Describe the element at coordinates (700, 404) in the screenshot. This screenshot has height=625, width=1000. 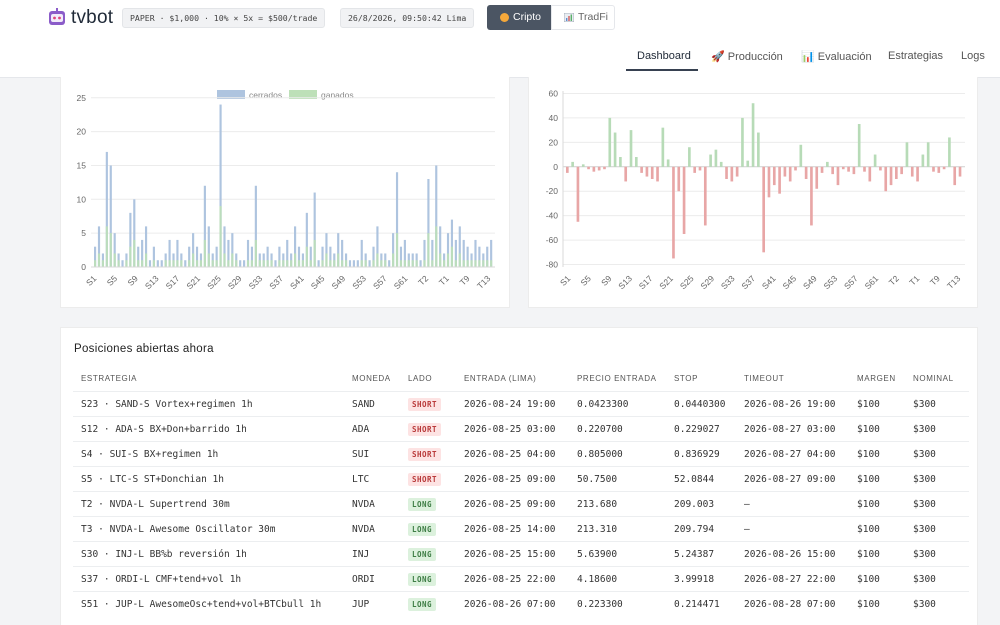
I see `cell-stop: 0.0440300` at that location.